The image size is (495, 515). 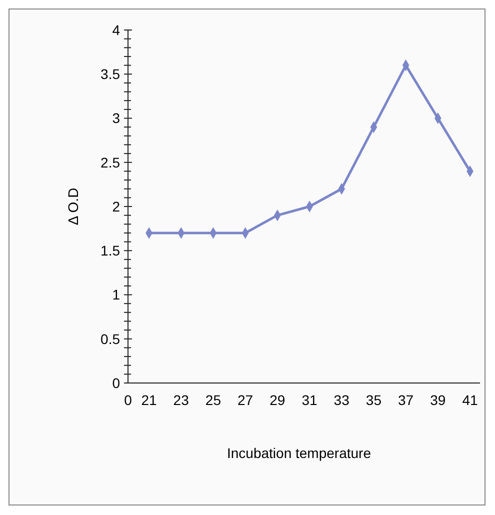 I want to click on y-tick-label: 0, so click(x=116, y=382).